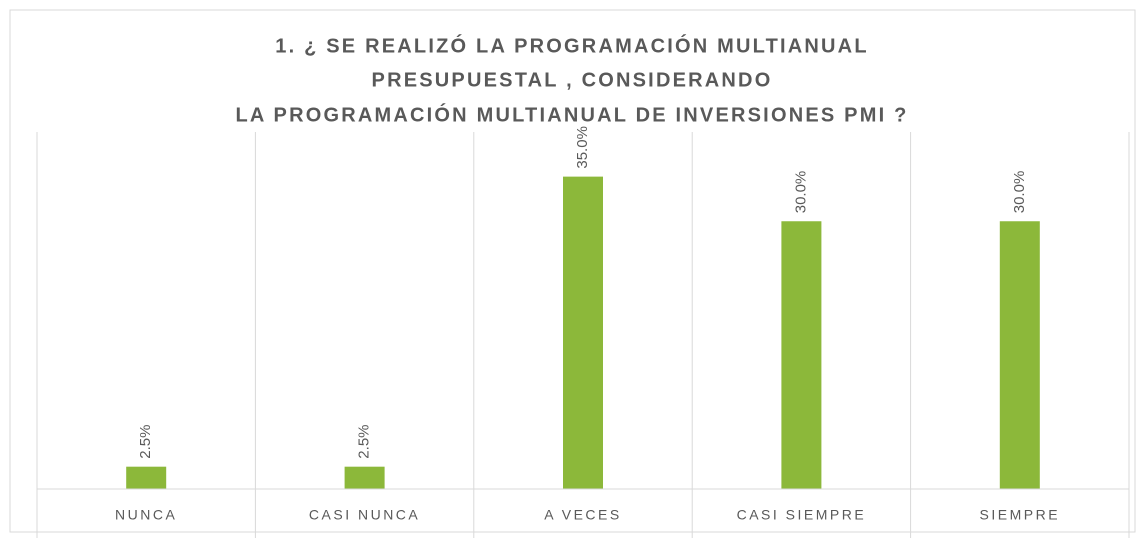  I want to click on x-tick-label: CASI NUNCA, so click(364, 515).